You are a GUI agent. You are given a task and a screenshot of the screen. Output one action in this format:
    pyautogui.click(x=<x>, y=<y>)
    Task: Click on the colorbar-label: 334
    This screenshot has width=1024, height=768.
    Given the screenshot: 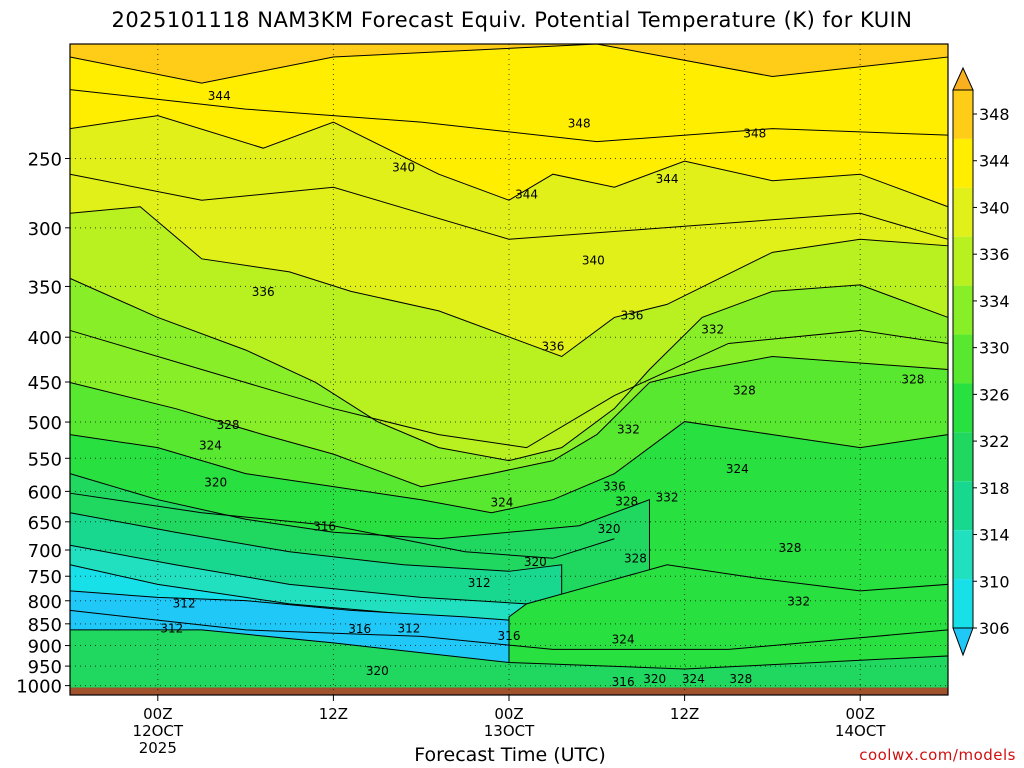 What is the action you would take?
    pyautogui.click(x=994, y=301)
    